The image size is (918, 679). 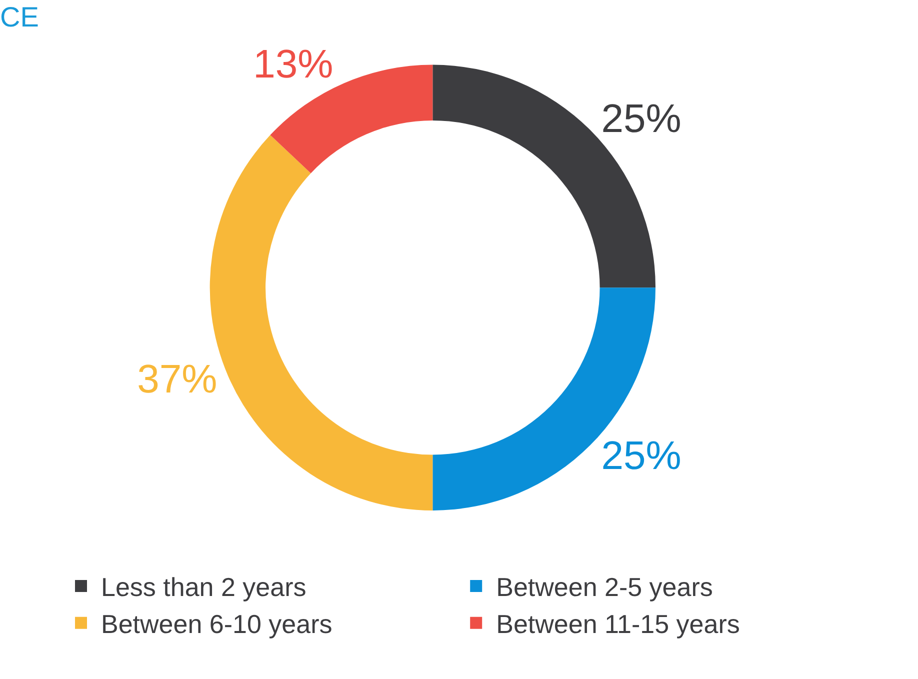 What do you see at coordinates (216, 623) in the screenshot?
I see `legend-label: Between 6-10 years` at bounding box center [216, 623].